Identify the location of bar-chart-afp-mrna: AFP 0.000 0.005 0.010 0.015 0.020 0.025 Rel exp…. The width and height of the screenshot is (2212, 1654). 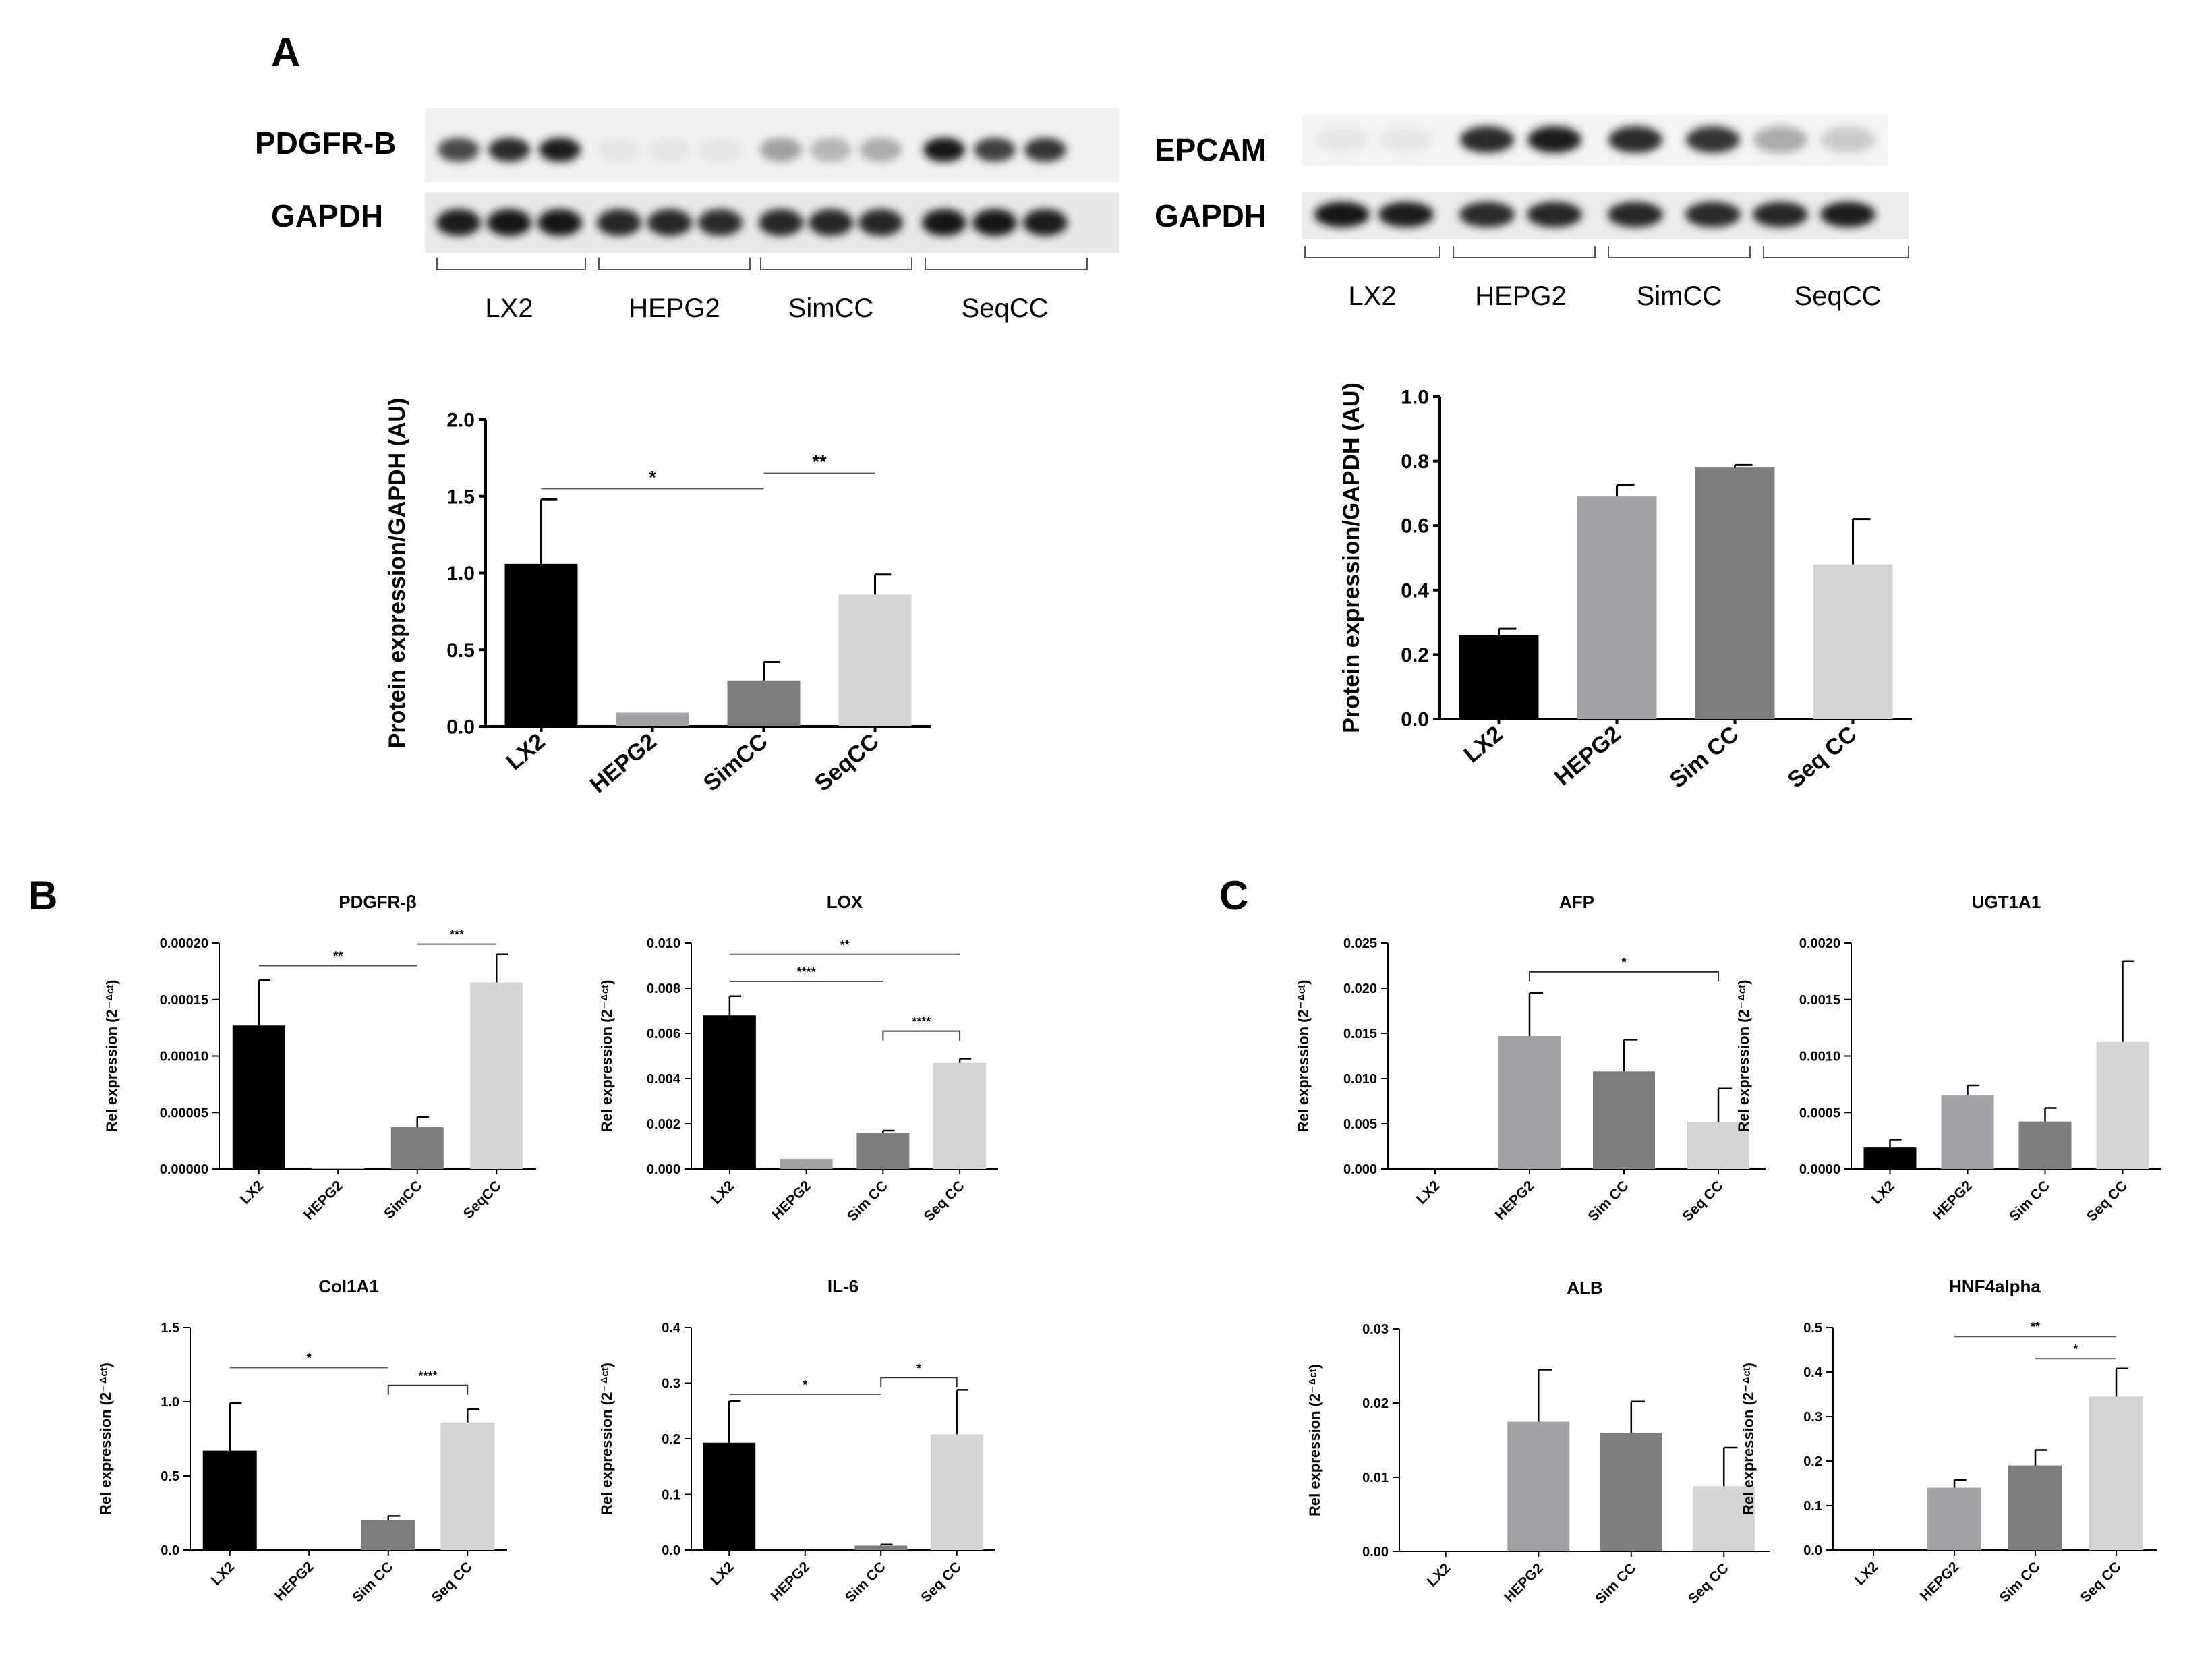
(1531, 1058).